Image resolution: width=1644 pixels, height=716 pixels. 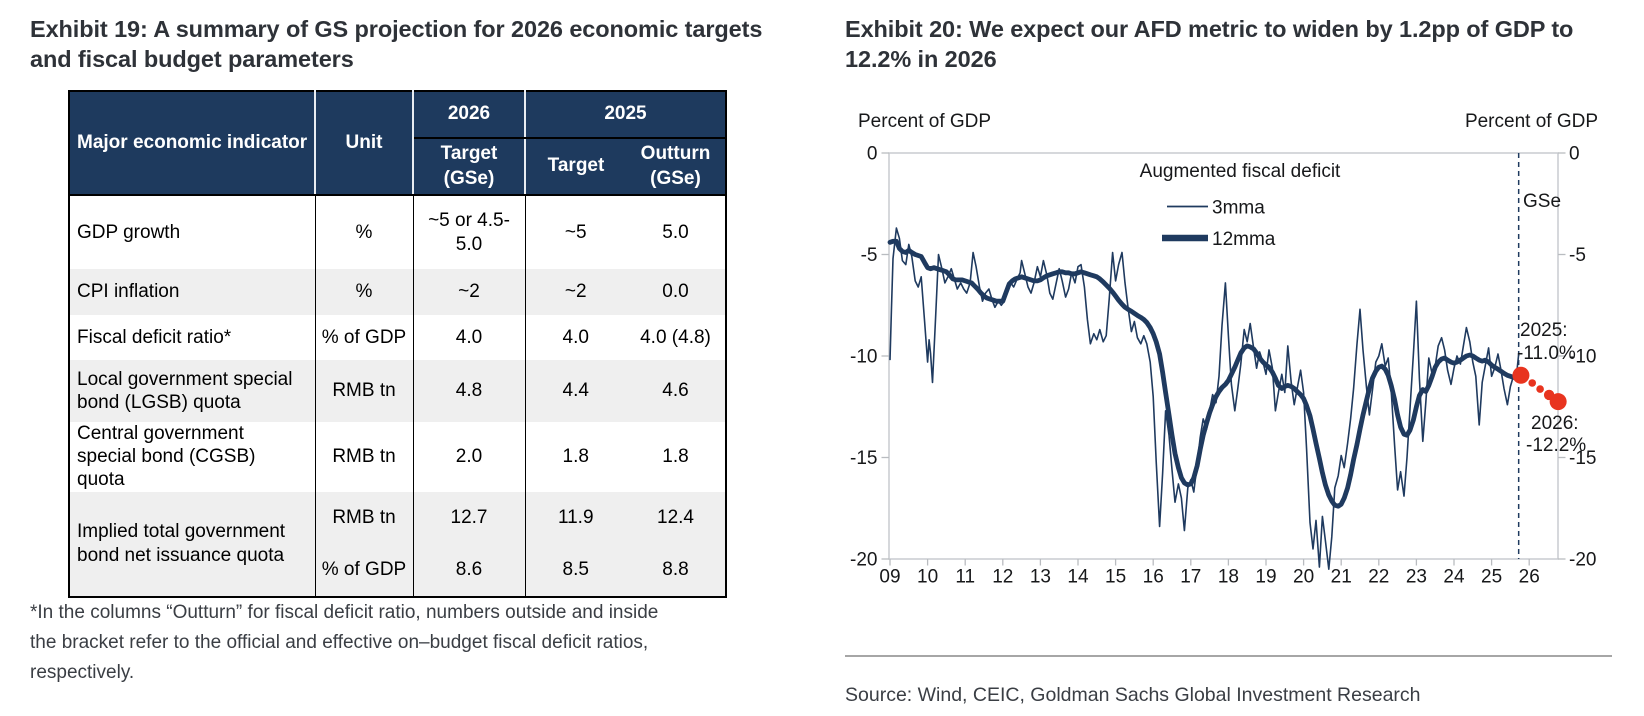 What do you see at coordinates (1531, 121) in the screenshot?
I see `right-axis-title: Percent of GDP` at bounding box center [1531, 121].